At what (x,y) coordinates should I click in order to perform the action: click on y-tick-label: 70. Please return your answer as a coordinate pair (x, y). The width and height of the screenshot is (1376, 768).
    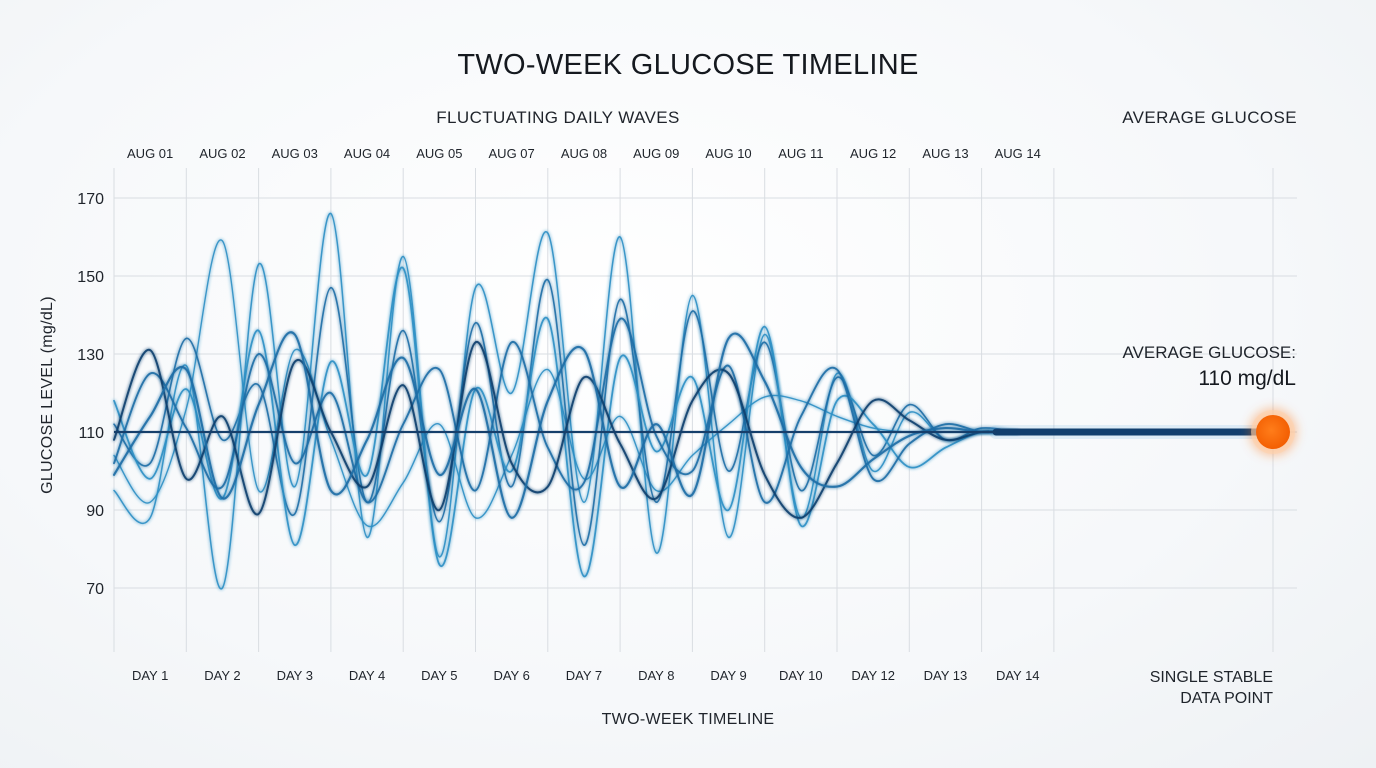
    Looking at the image, I should click on (95, 589).